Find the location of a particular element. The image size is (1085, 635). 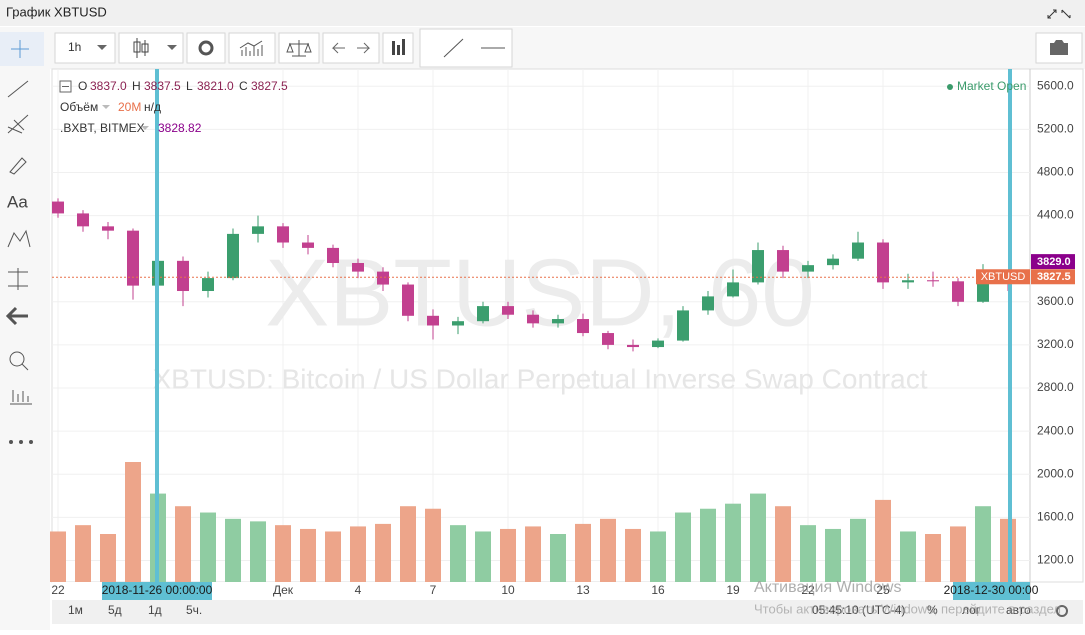

text-tool: Aa is located at coordinates (17, 201).